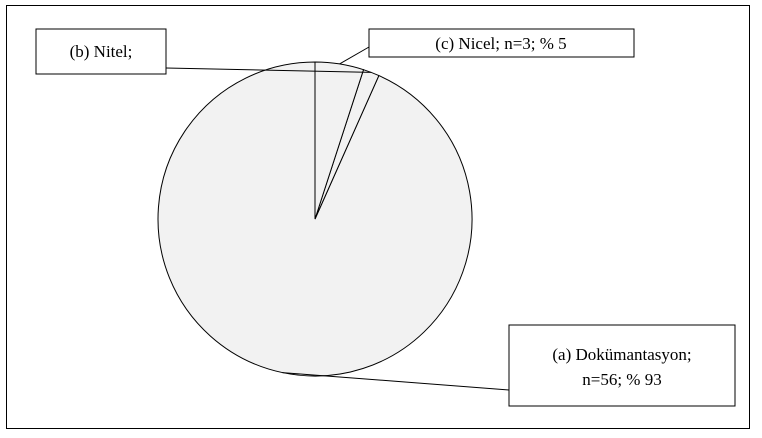 Image resolution: width=762 pixels, height=438 pixels. I want to click on slice-label-box-c, so click(501, 43).